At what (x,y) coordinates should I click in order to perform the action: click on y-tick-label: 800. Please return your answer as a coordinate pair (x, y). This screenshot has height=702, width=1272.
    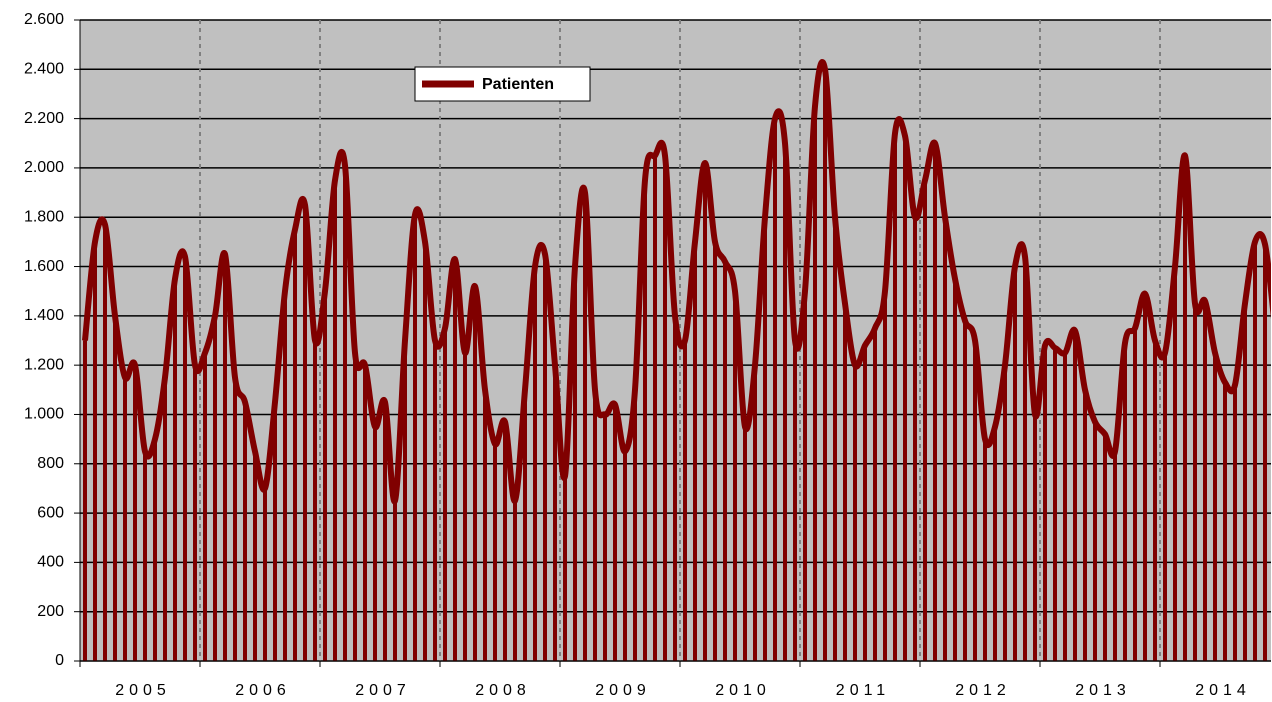
    Looking at the image, I should click on (50, 463).